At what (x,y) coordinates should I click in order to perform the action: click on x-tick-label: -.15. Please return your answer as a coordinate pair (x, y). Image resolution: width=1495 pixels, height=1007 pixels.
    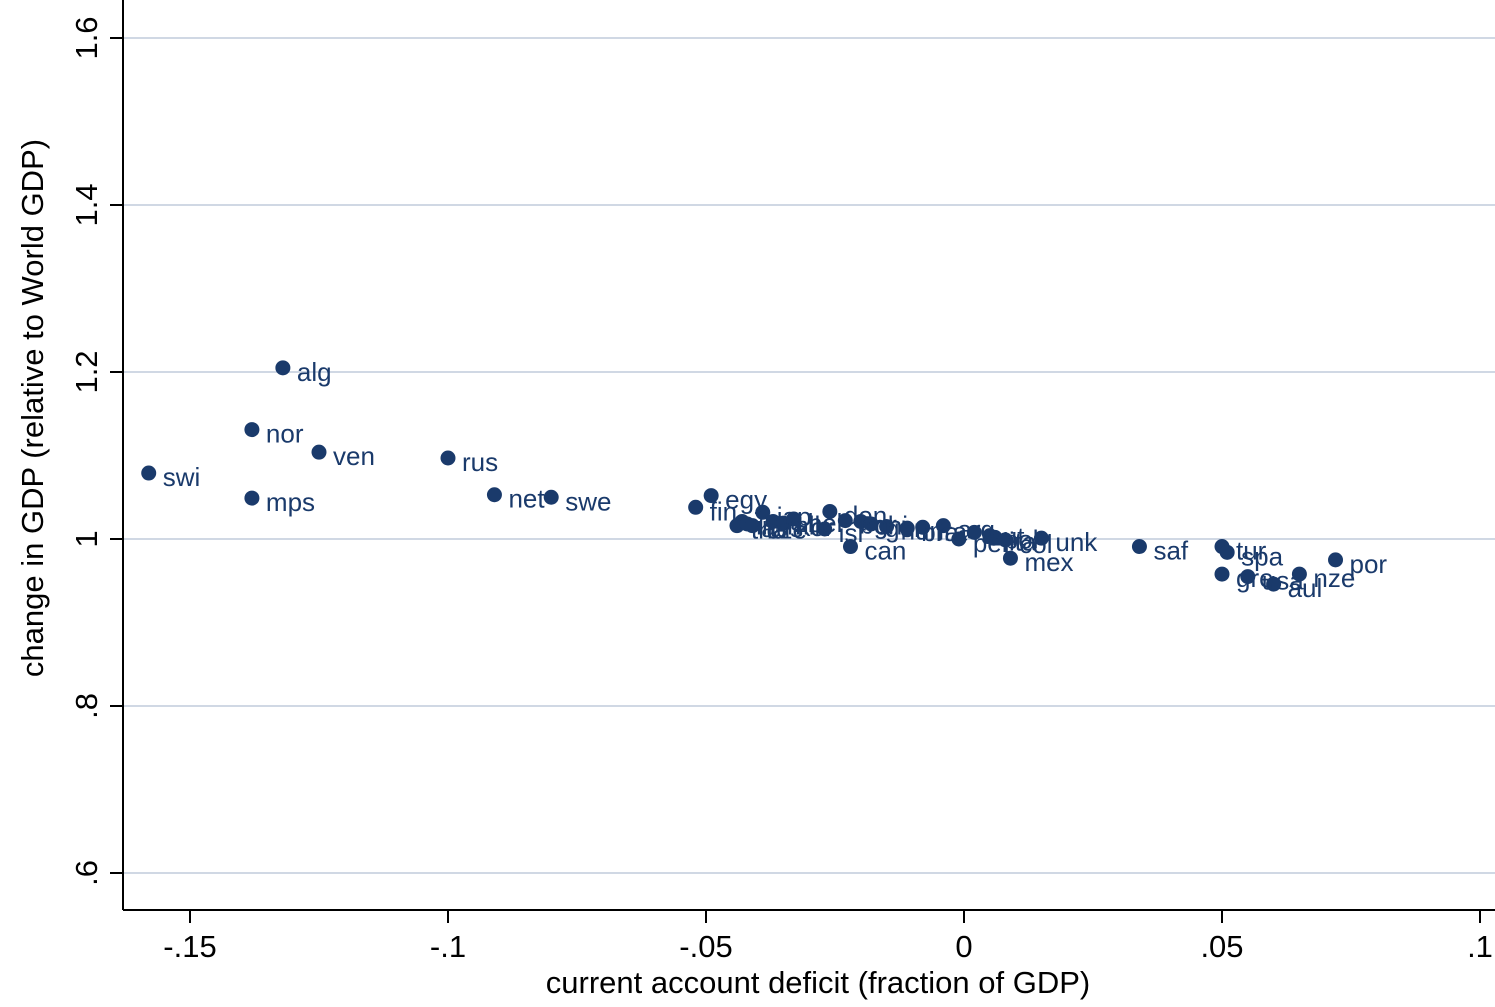
    Looking at the image, I should click on (189, 946).